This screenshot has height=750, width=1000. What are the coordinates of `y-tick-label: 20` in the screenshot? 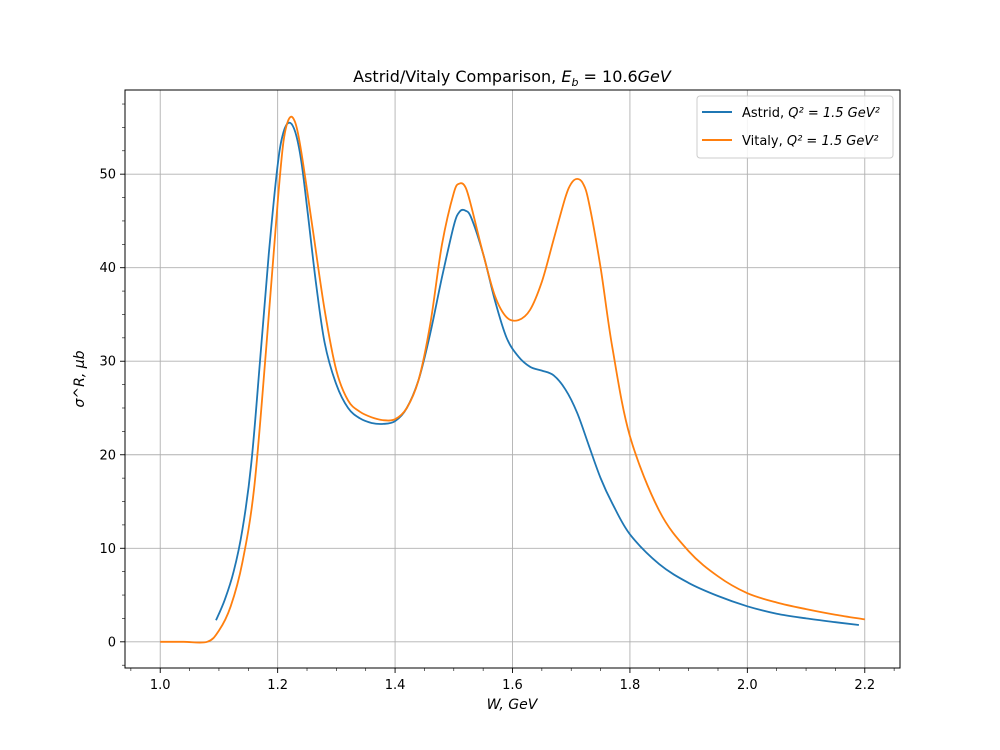 It's located at (107, 455).